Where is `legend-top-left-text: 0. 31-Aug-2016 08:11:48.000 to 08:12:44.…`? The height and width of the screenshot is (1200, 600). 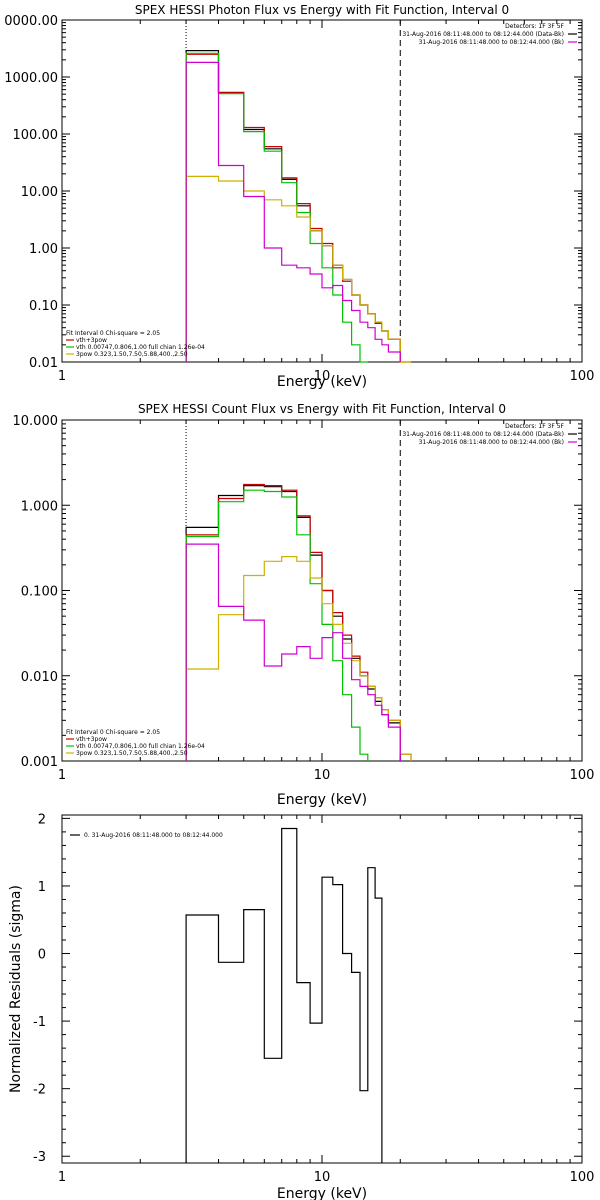
legend-top-left-text: 0. 31-Aug-2016 08:11:48.000 to 08:12:44.… is located at coordinates (153, 835).